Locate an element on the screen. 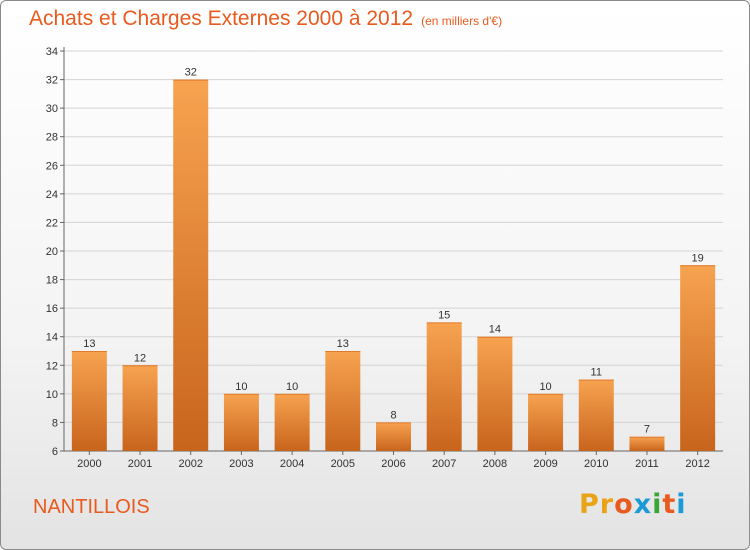  x-tick-label: 2011 is located at coordinates (647, 464).